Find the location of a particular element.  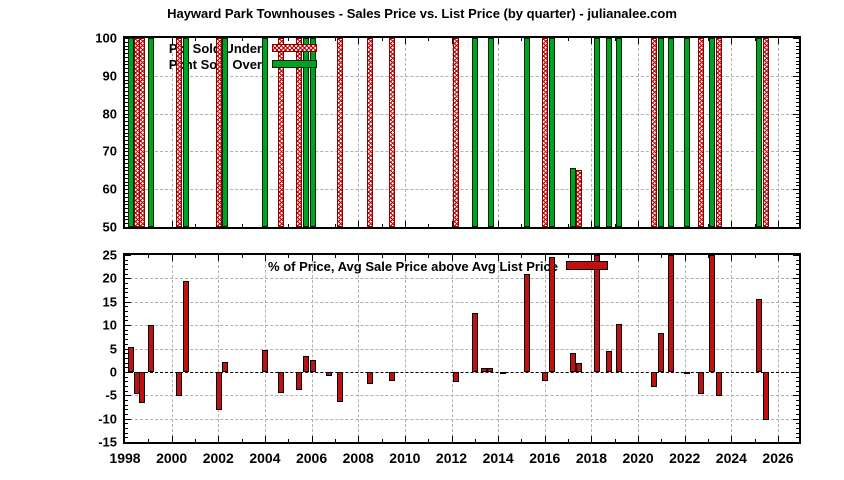

x-tick-label: 2024 is located at coordinates (731, 458).